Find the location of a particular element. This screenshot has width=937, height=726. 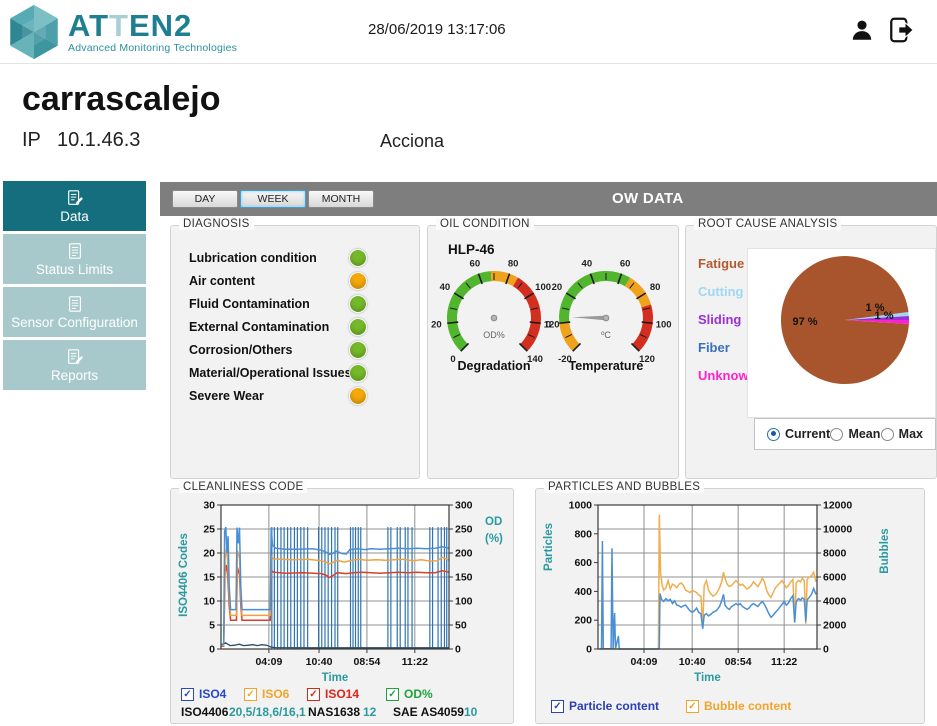

logo-title: ATTEN2 is located at coordinates (130, 25).